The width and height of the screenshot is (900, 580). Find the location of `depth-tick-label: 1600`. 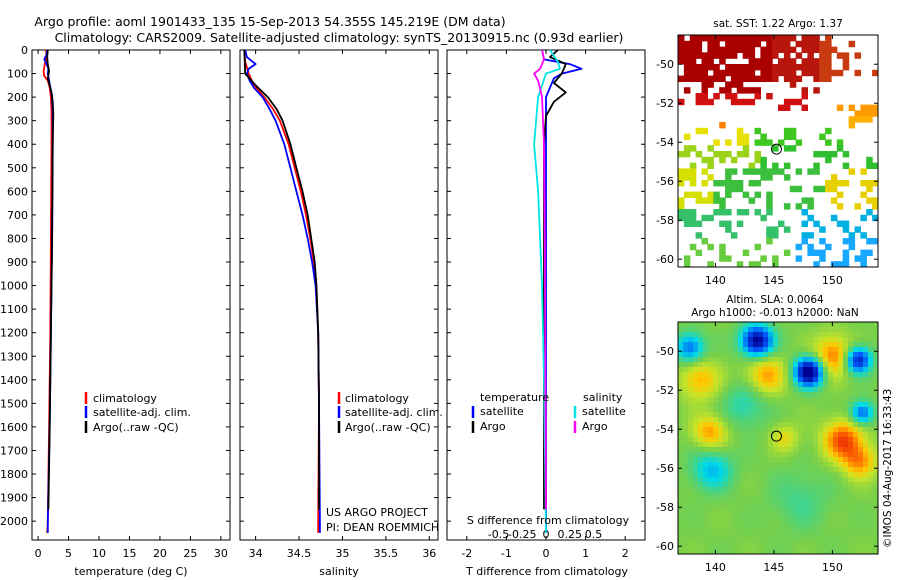

depth-tick-label: 1600 is located at coordinates (14, 427).